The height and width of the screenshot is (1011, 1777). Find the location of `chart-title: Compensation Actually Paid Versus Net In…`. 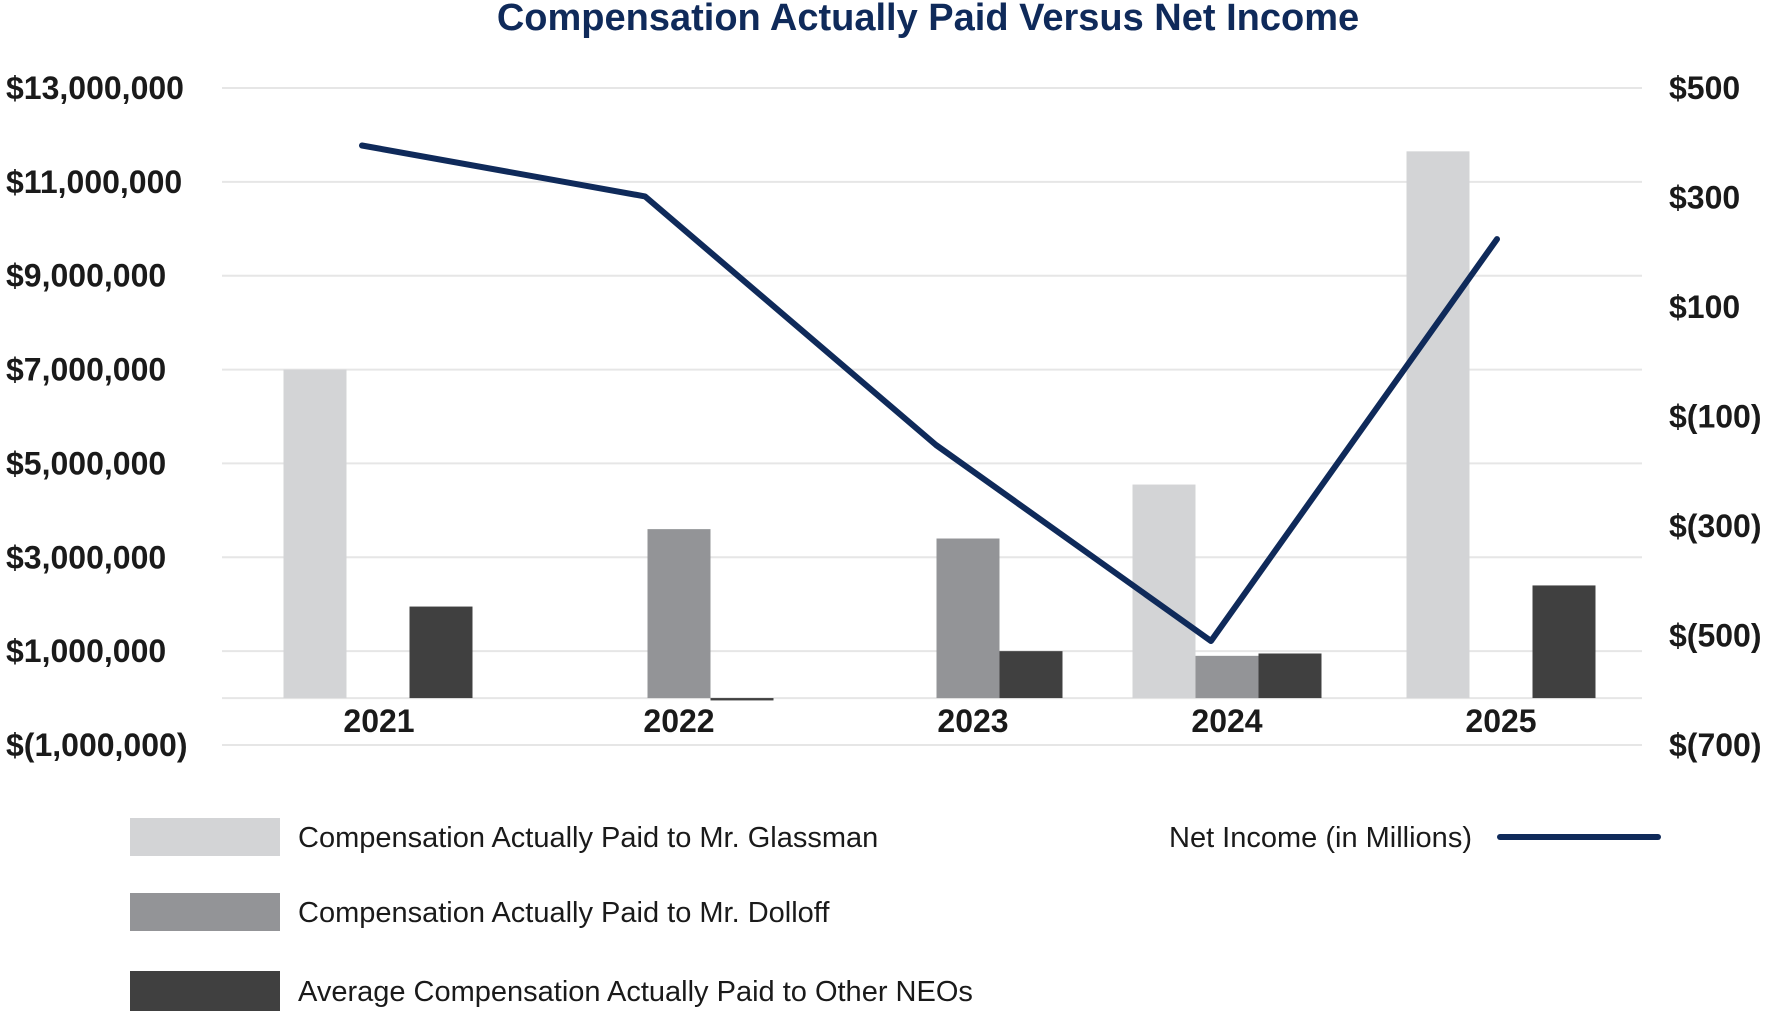

chart-title: Compensation Actually Paid Versus Net In… is located at coordinates (928, 19).